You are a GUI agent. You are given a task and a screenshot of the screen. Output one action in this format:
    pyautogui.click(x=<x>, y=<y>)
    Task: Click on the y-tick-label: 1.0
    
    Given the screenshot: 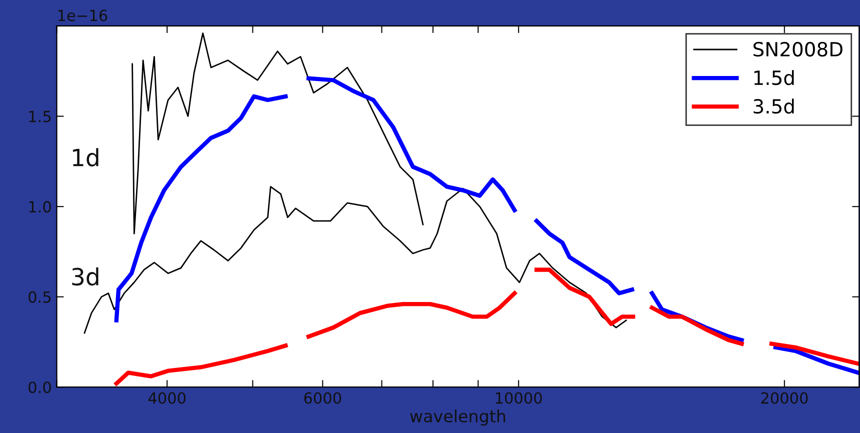 What is the action you would take?
    pyautogui.click(x=40, y=207)
    